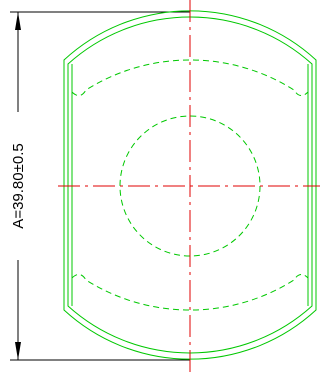 This screenshot has height=372, width=320. Describe the element at coordinates (18, 351) in the screenshot. I see `arrowhead-bottom` at that location.